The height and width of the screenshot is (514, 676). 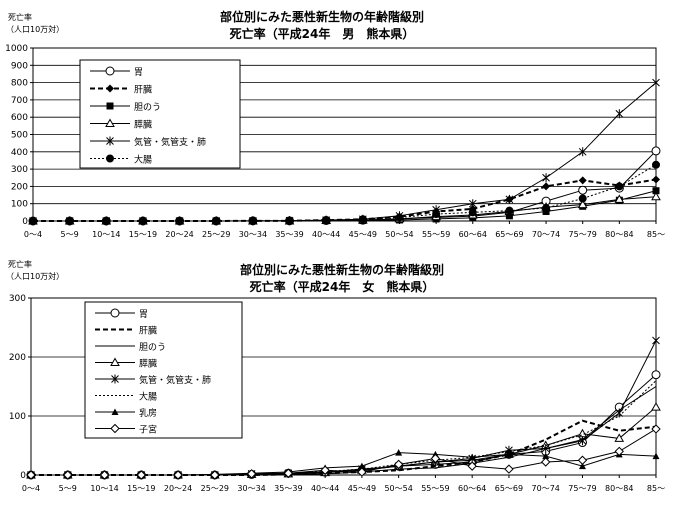 I want to click on y-tick-label: 600, so click(x=19, y=118).